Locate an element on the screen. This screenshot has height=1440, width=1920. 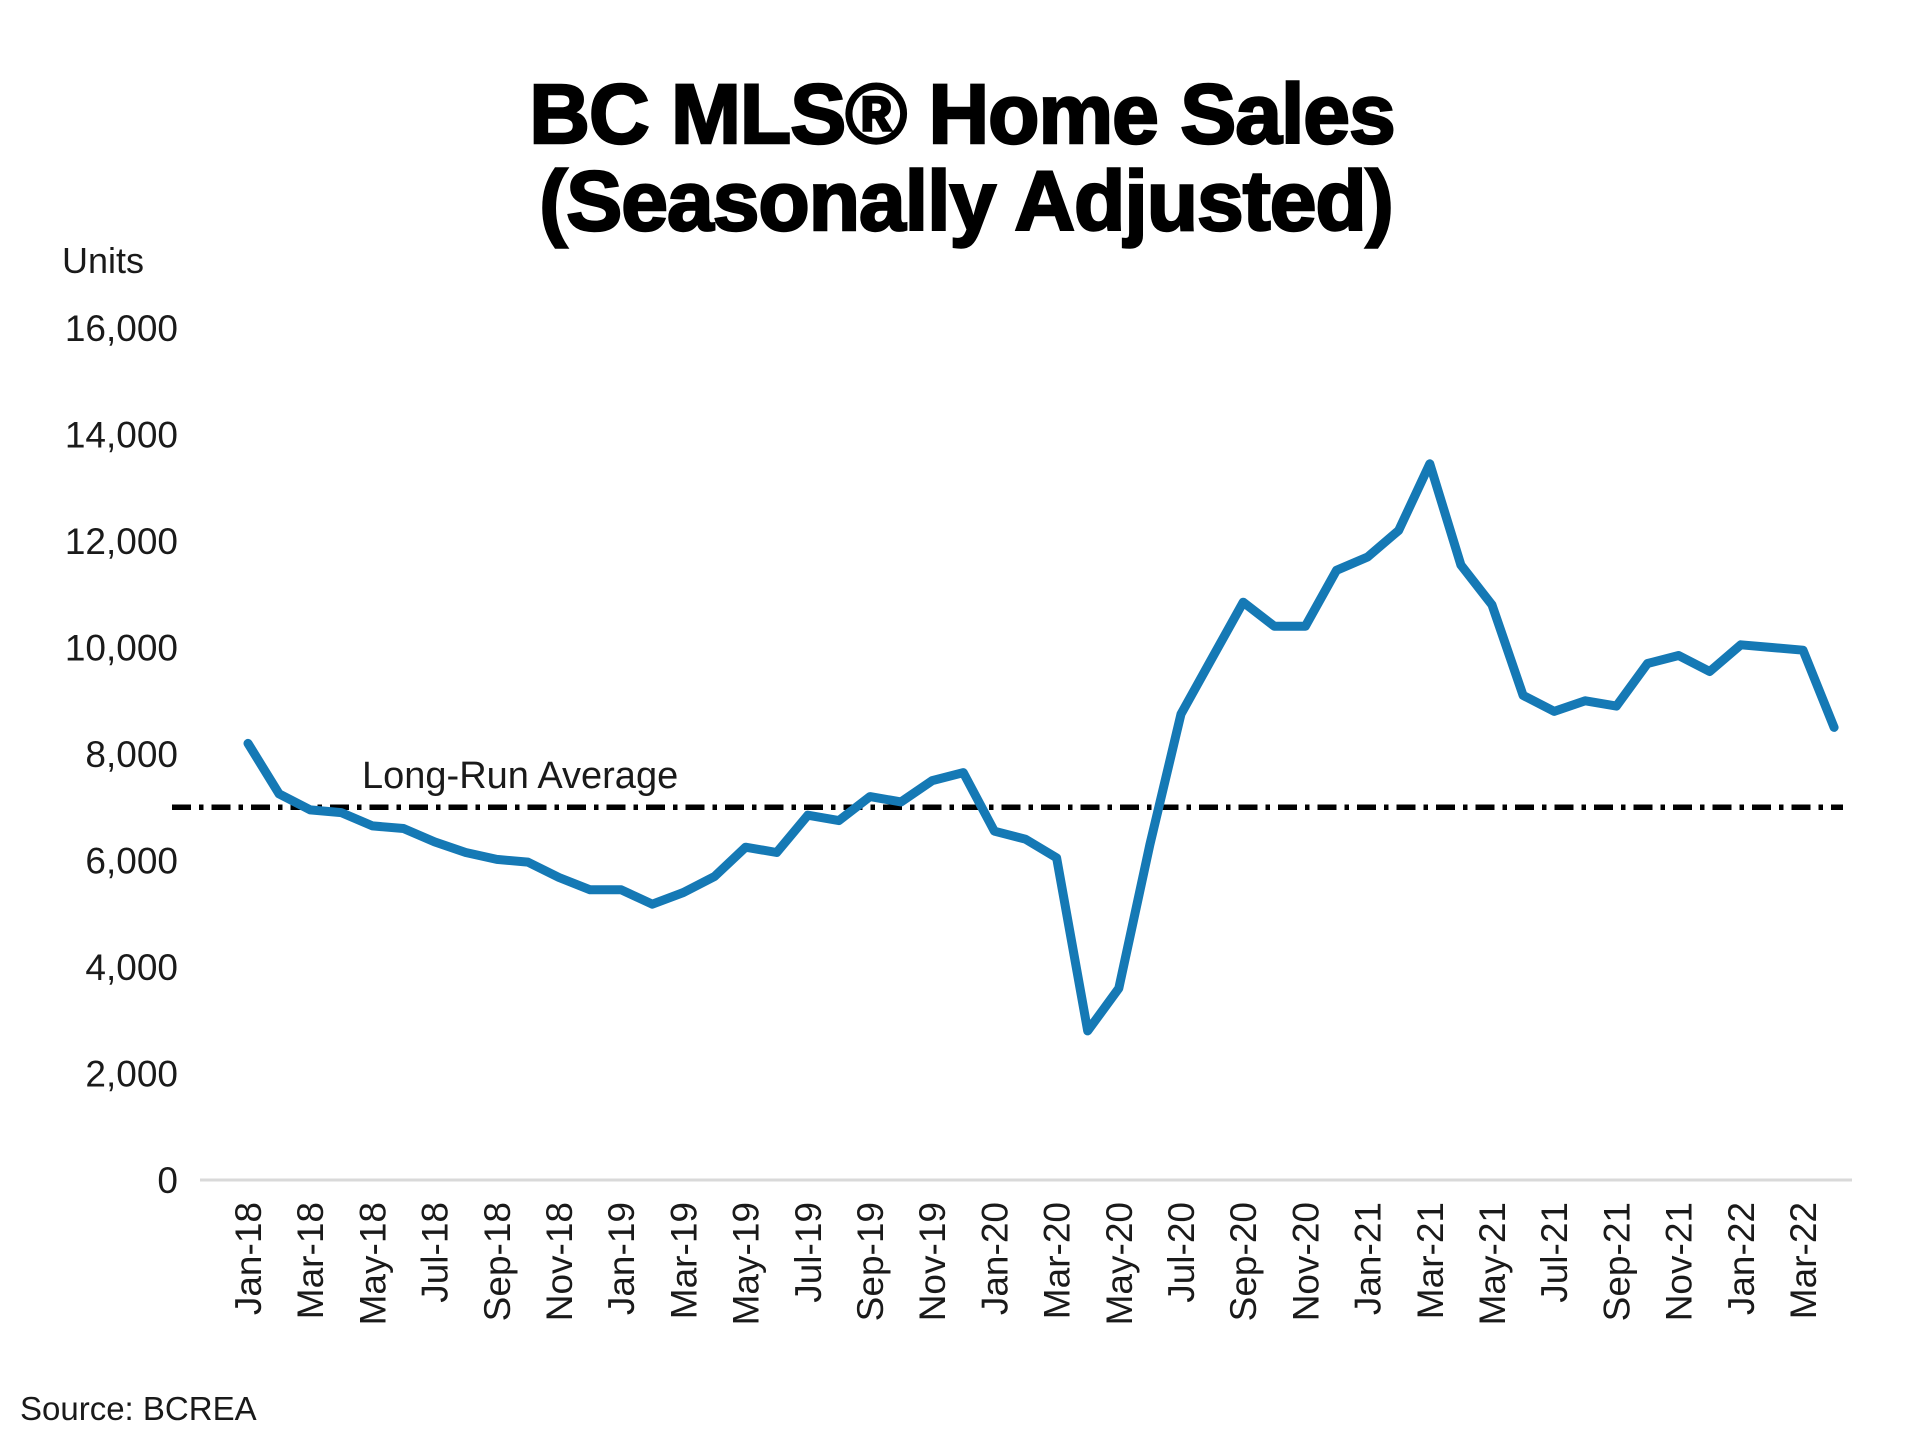
y-tick-label: 14,000 is located at coordinates (121, 435).